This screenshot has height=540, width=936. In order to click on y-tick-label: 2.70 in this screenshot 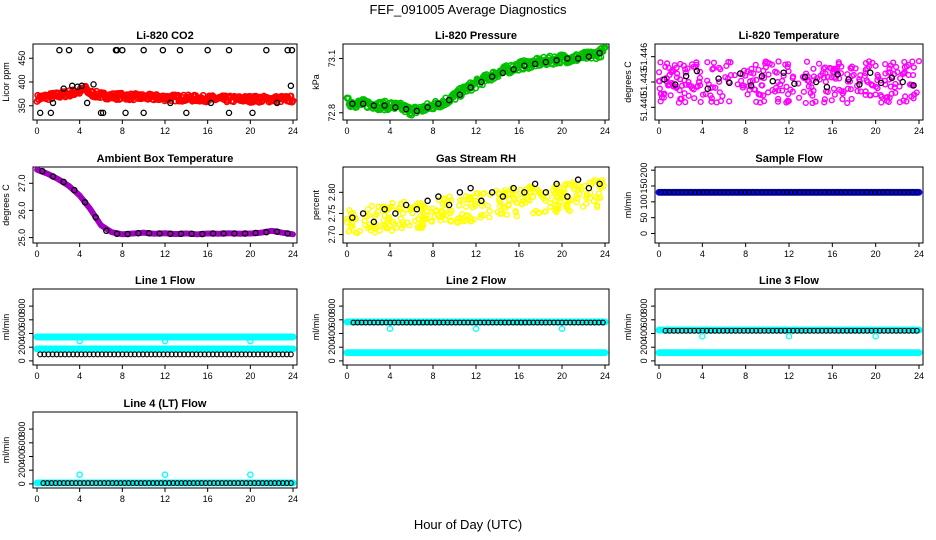, I will do `click(332, 235)`.